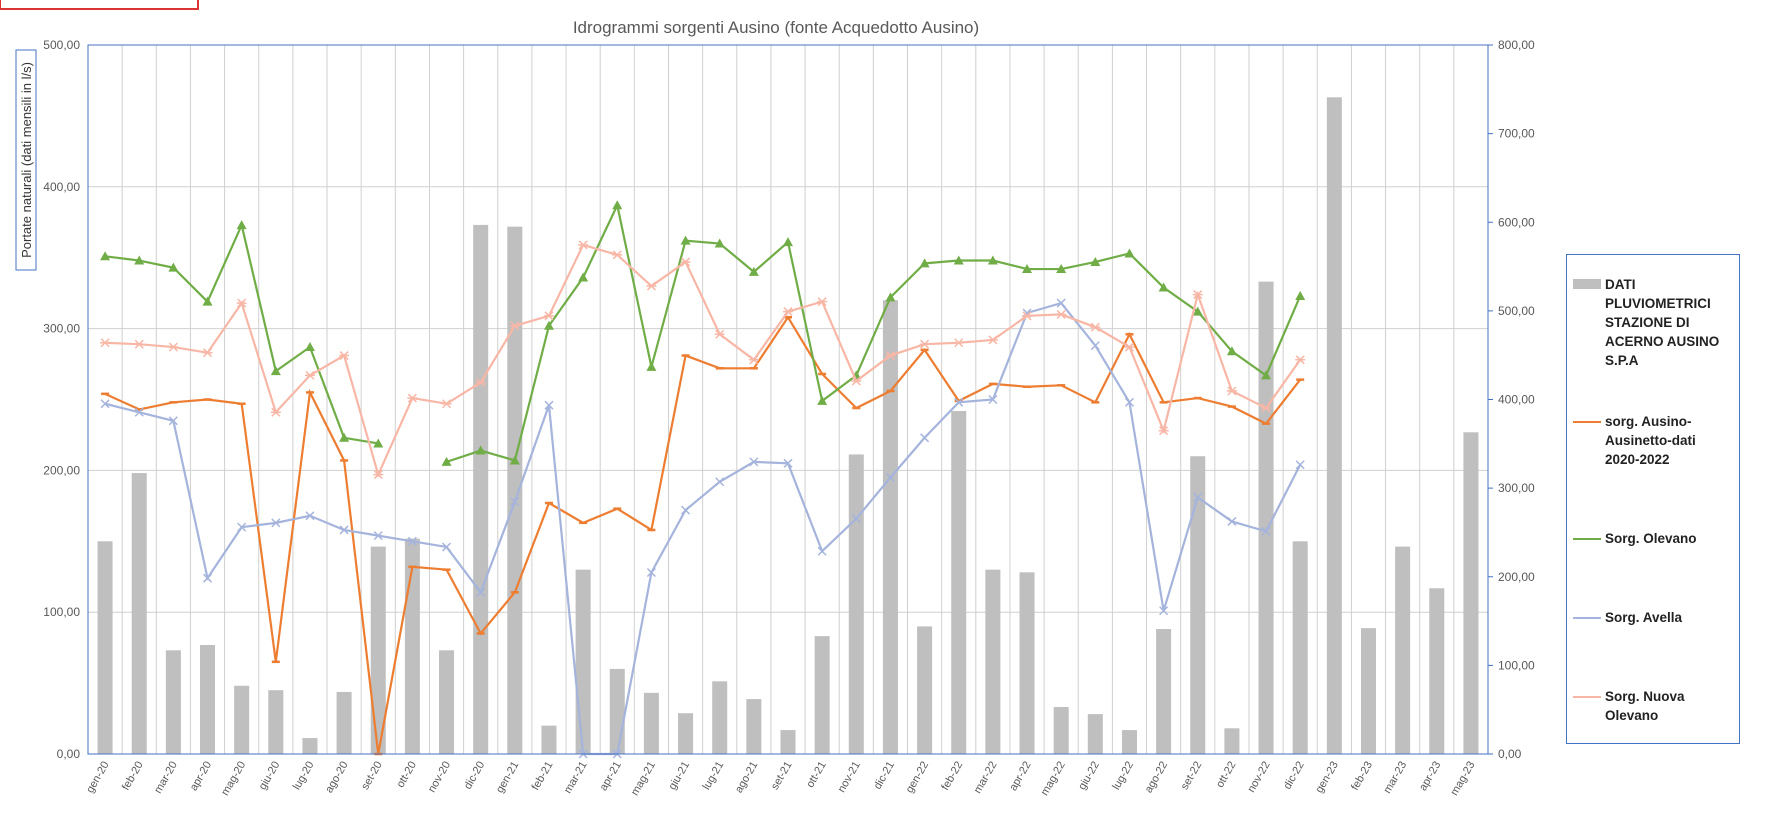 This screenshot has height=819, width=1773. I want to click on x-tick-label: mar-23, so click(1395, 778).